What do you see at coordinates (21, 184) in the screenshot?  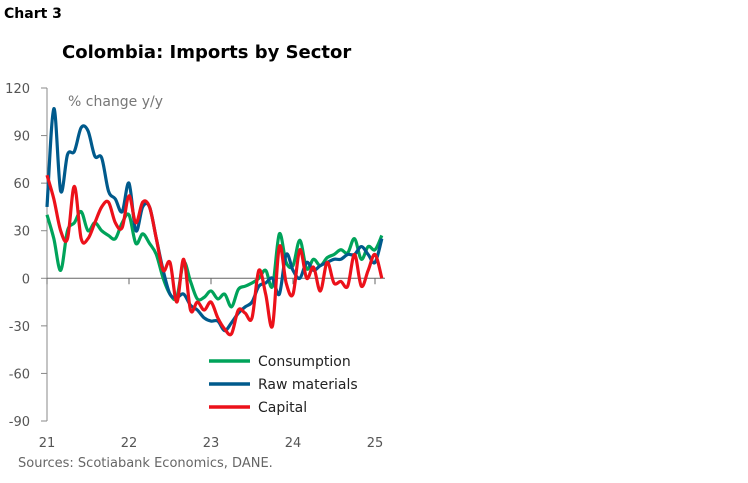 I see `y-tick-label: 60` at bounding box center [21, 184].